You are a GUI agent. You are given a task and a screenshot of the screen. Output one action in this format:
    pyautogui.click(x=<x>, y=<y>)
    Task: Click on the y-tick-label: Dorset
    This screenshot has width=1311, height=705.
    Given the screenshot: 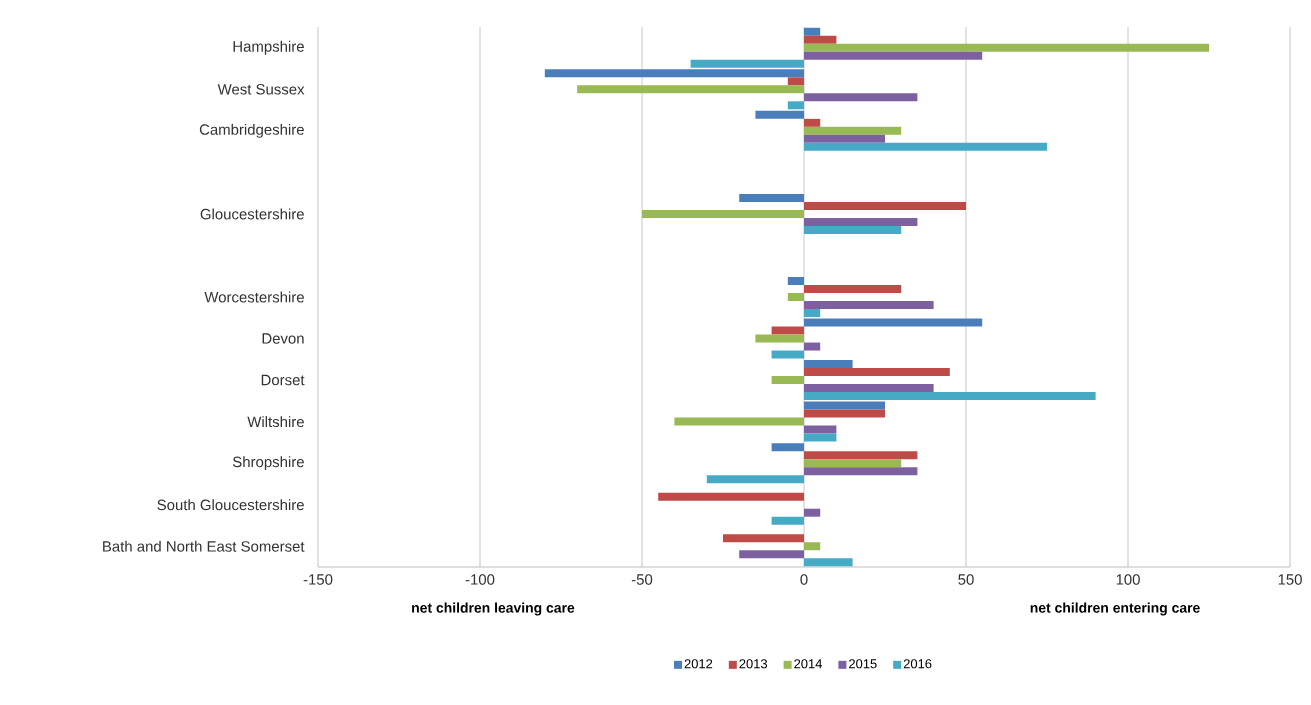 What is the action you would take?
    pyautogui.click(x=283, y=380)
    